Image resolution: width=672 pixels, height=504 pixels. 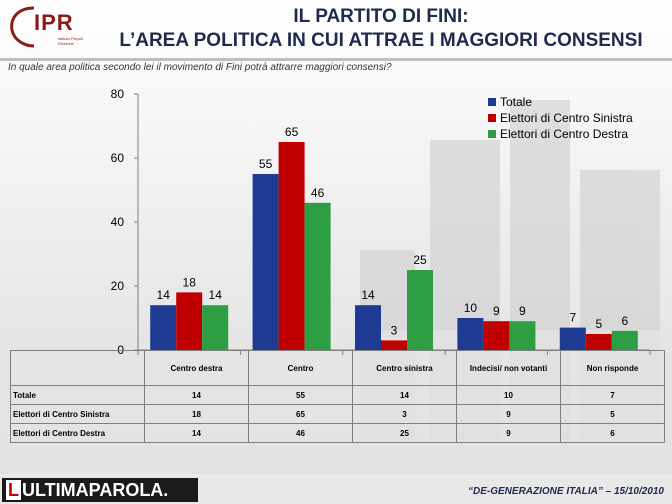 I want to click on y-tick-label: 60, so click(x=118, y=158).